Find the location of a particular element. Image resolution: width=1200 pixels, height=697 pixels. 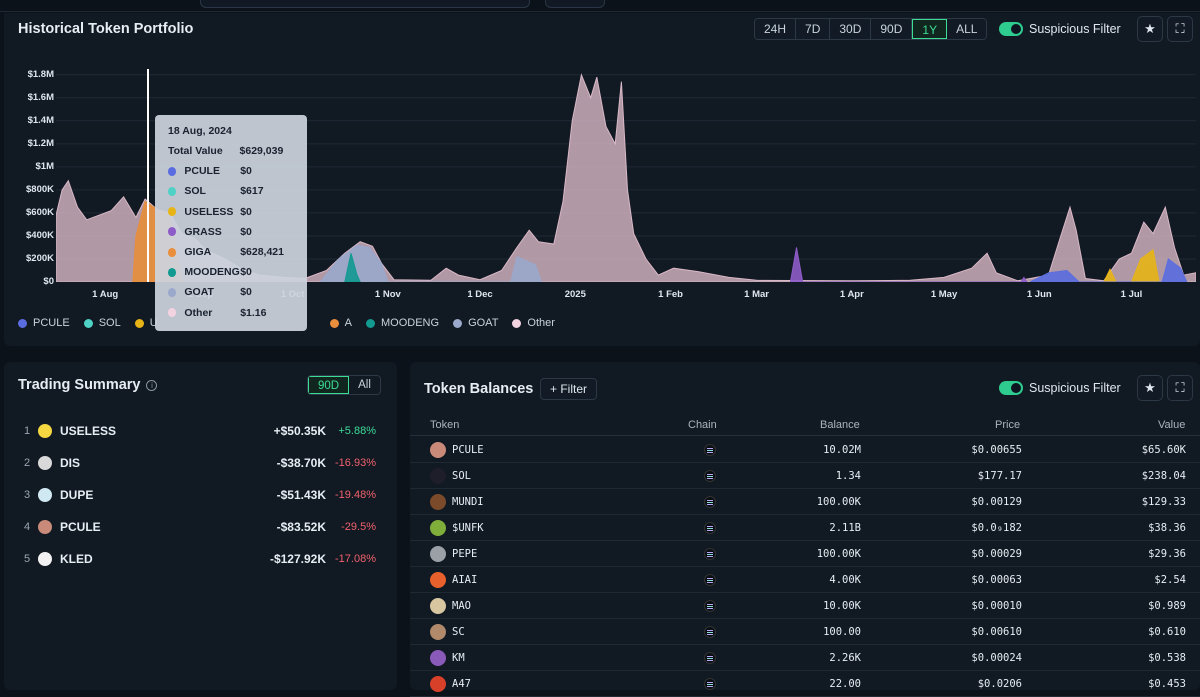

top-strip is located at coordinates (600, 6).